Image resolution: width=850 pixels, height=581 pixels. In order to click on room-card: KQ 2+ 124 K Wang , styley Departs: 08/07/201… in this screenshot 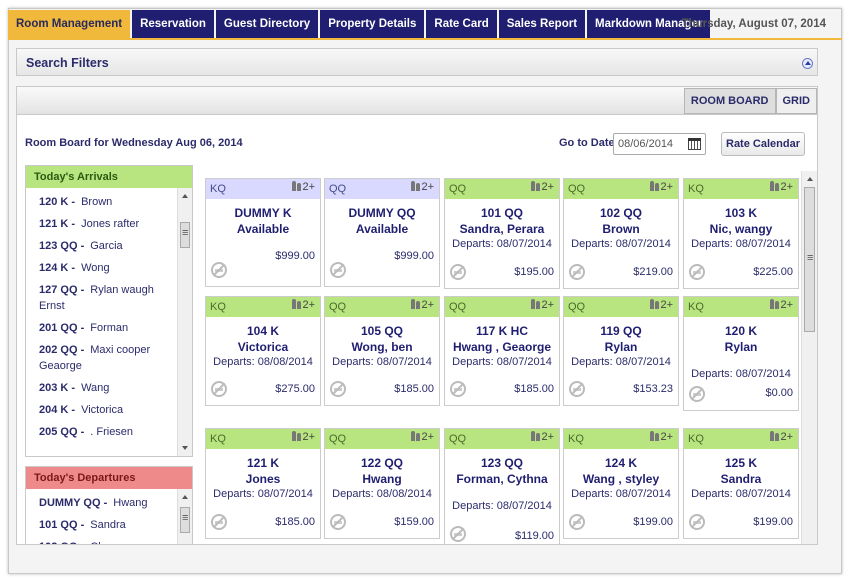, I will do `click(621, 483)`.